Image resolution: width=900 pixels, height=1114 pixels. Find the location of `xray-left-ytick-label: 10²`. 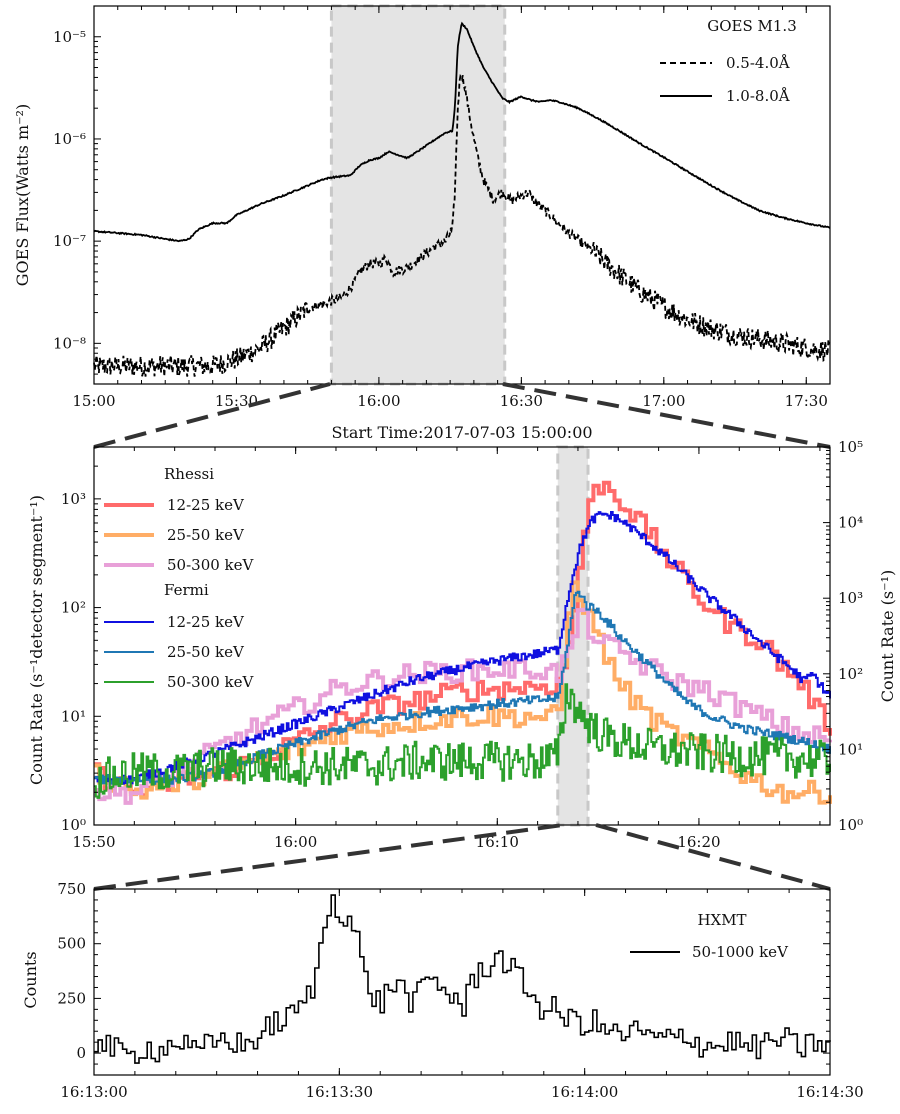

xray-left-ytick-label: 10² is located at coordinates (73, 608).